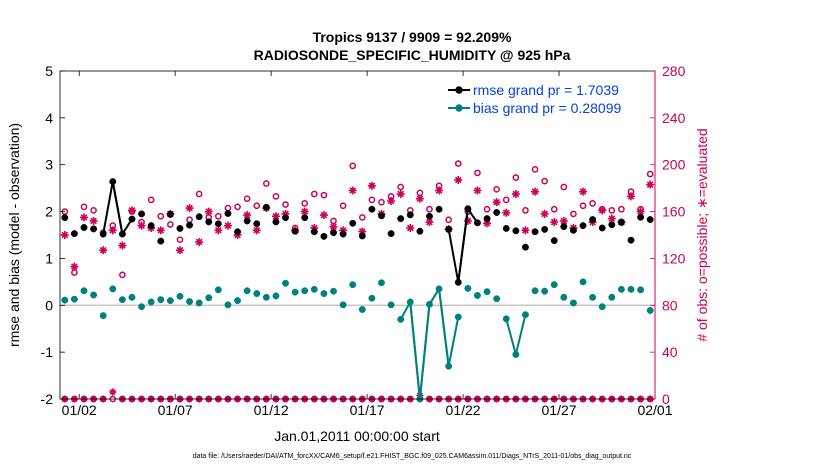  Describe the element at coordinates (49, 118) in the screenshot. I see `y-tick-label: 4` at that location.